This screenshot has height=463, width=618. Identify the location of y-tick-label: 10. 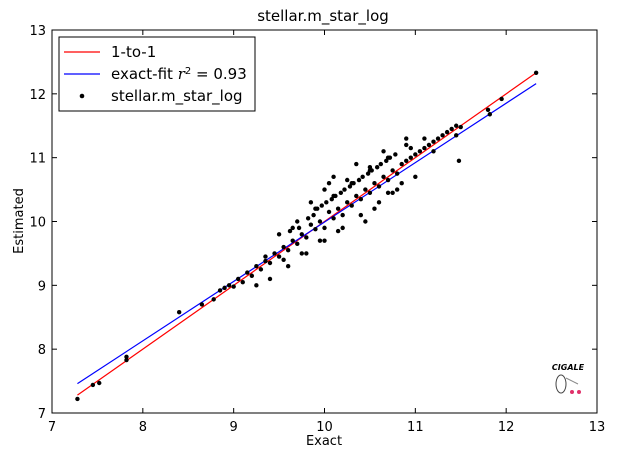
(37, 223).